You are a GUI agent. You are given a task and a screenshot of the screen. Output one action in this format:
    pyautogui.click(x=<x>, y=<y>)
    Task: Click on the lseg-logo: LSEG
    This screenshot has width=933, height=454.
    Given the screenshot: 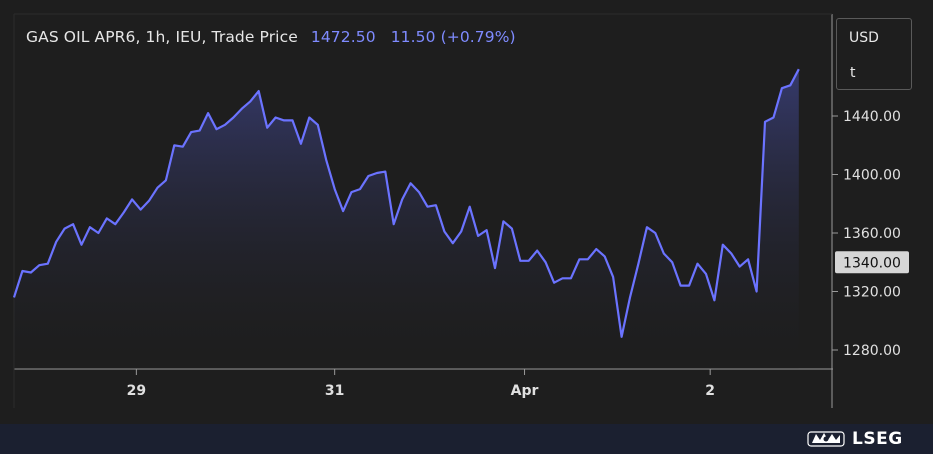 What is the action you would take?
    pyautogui.click(x=854, y=439)
    